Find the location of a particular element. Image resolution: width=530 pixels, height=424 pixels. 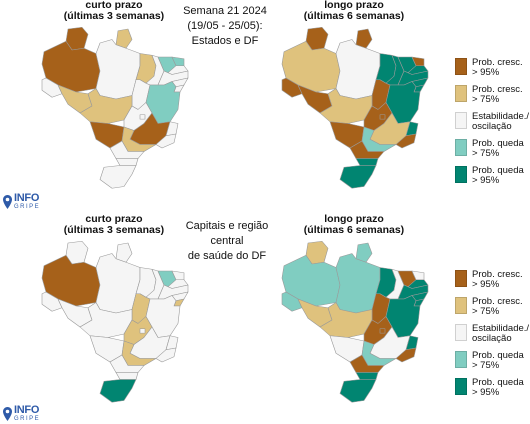

map-top-left-states is located at coordinates (115, 107).